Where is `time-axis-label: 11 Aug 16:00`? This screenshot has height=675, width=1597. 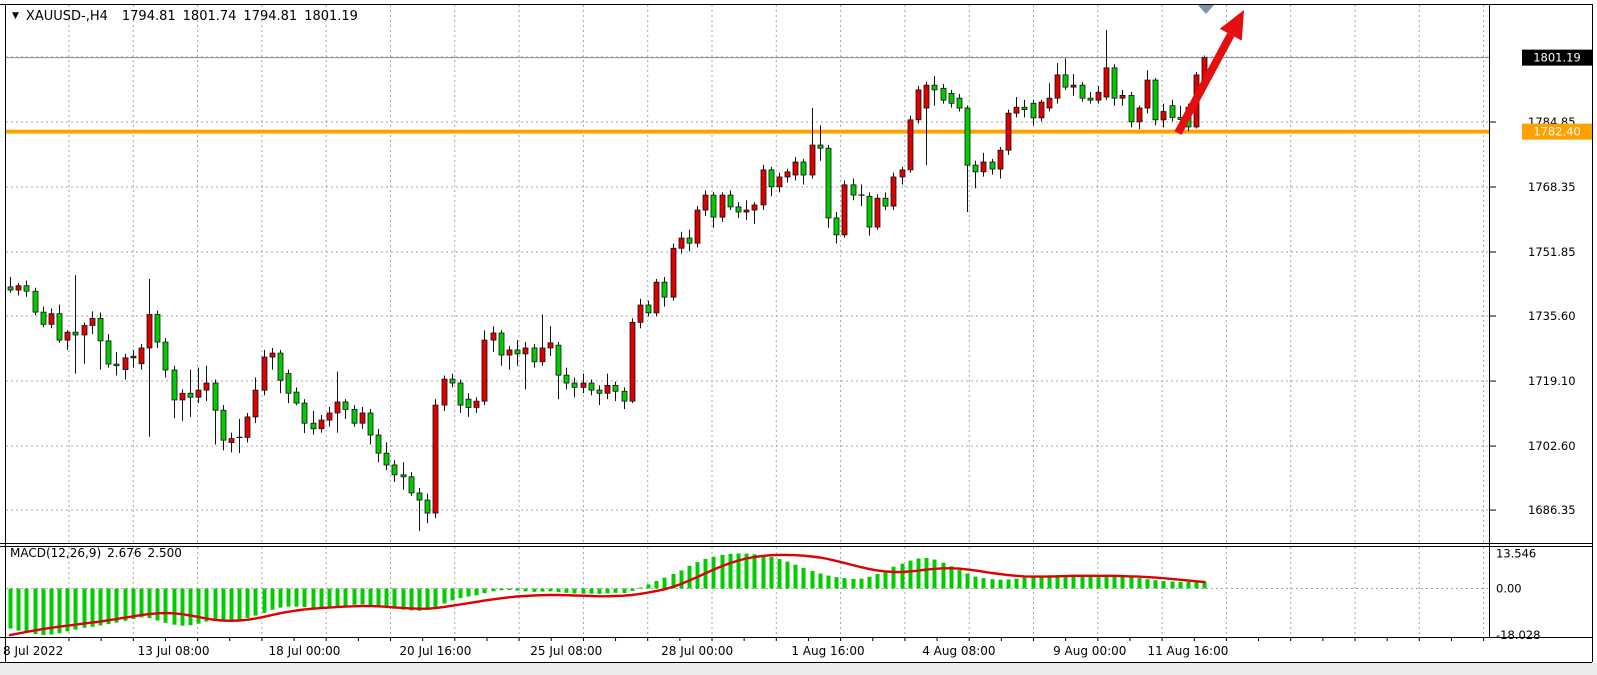
time-axis-label: 11 Aug 16:00 is located at coordinates (1187, 651).